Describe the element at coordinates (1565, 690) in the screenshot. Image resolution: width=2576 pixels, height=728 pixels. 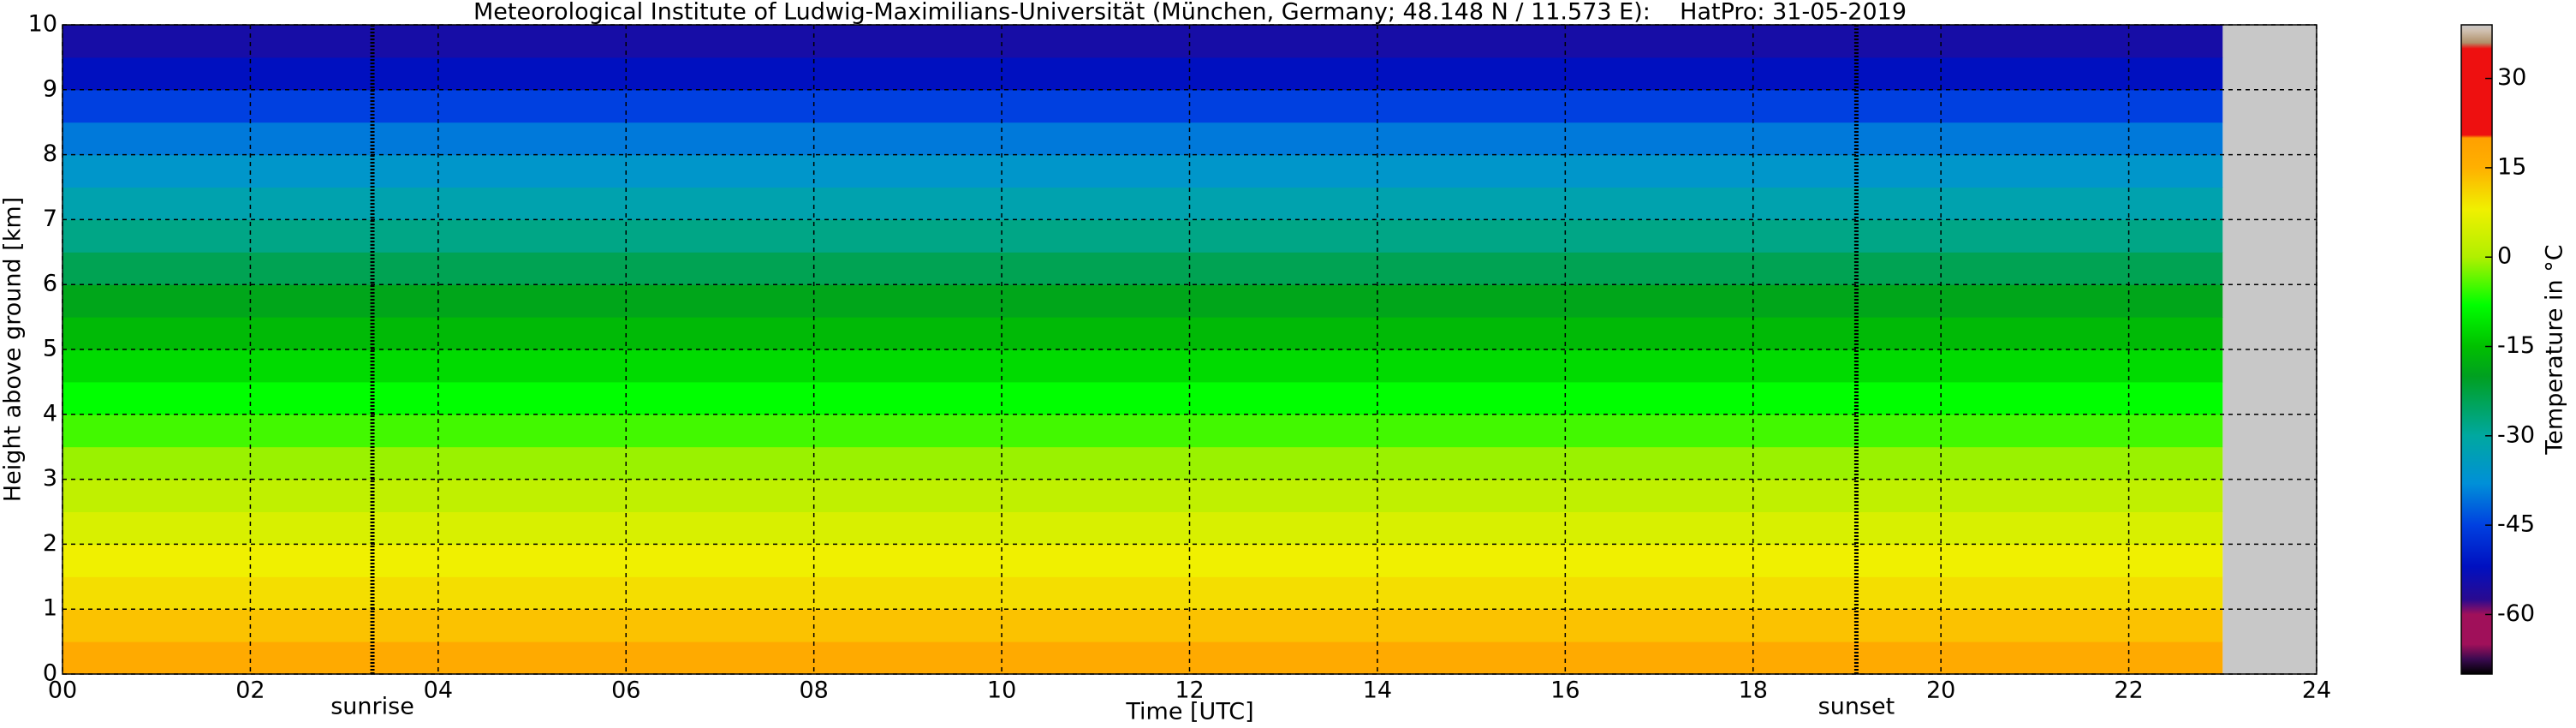
I see `x-tick-label: 16` at that location.